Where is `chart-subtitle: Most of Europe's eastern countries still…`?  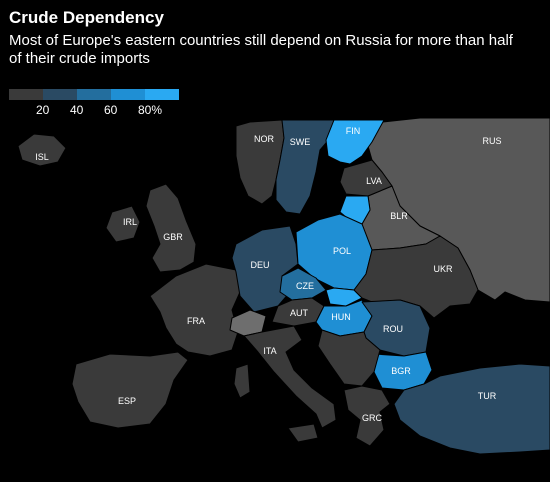 chart-subtitle: Most of Europe's eastern countries still… is located at coordinates (261, 49).